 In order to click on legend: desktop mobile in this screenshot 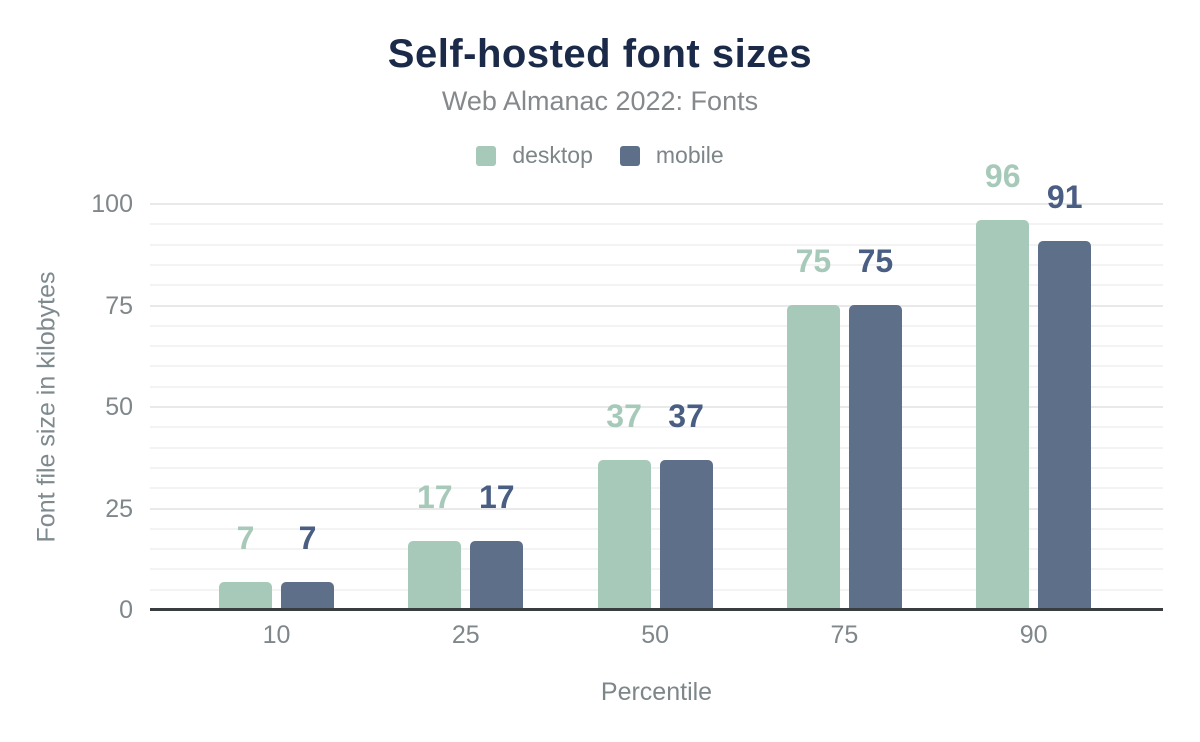, I will do `click(600, 155)`.